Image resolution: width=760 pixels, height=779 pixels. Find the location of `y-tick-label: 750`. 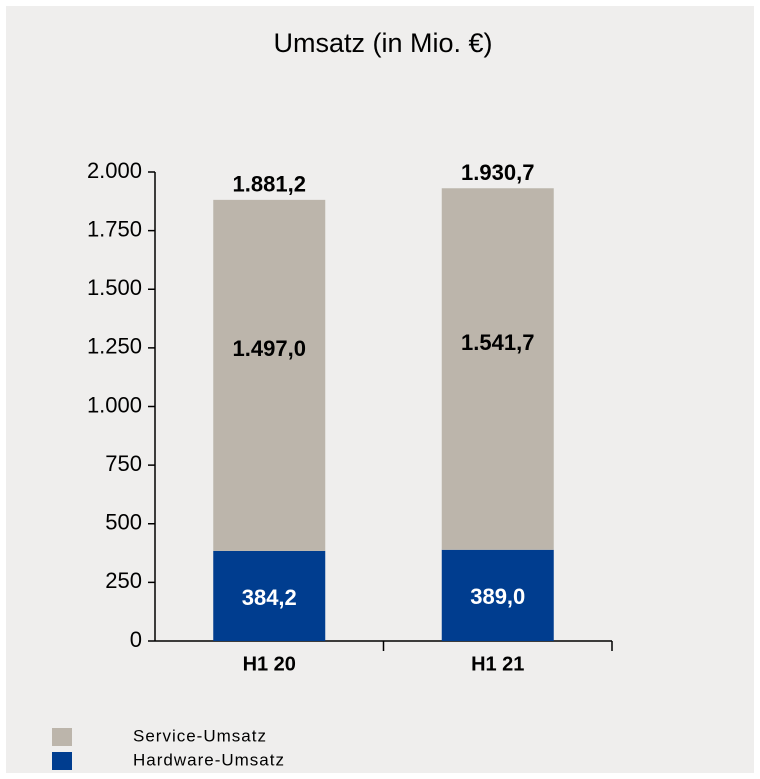

y-tick-label: 750 is located at coordinates (123, 463).